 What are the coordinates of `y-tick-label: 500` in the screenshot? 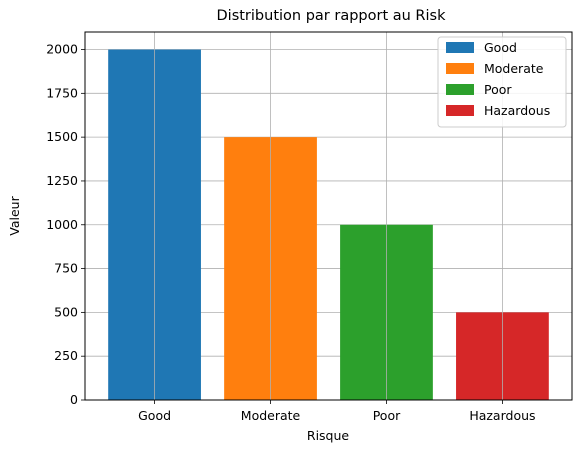 It's located at (66, 311).